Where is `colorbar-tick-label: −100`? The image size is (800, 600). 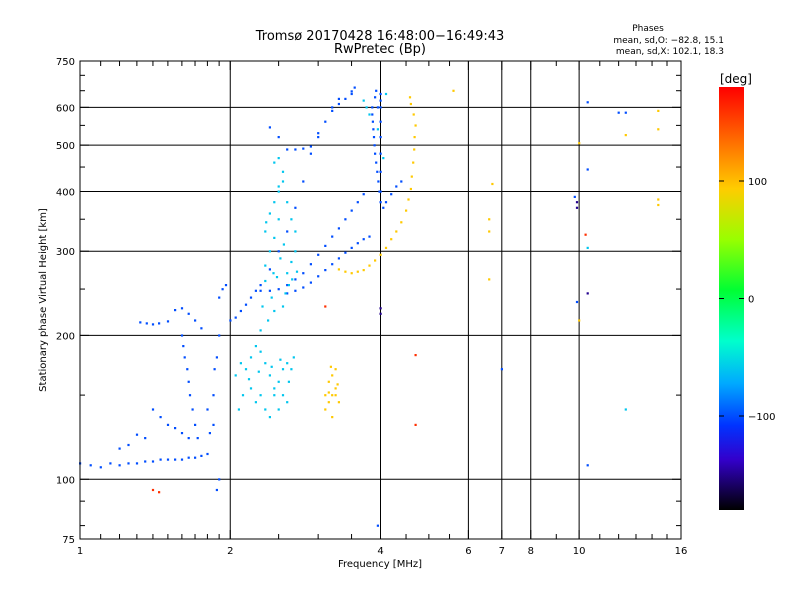 colorbar-tick-label: −100 is located at coordinates (761, 417).